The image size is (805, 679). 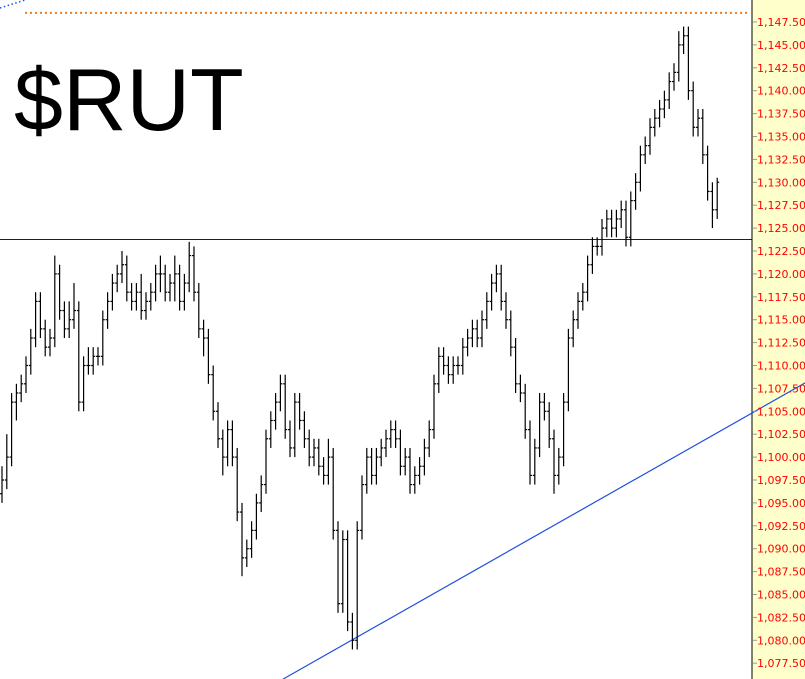 What do you see at coordinates (781, 274) in the screenshot?
I see `y-tick-label: 1,120.00` at bounding box center [781, 274].